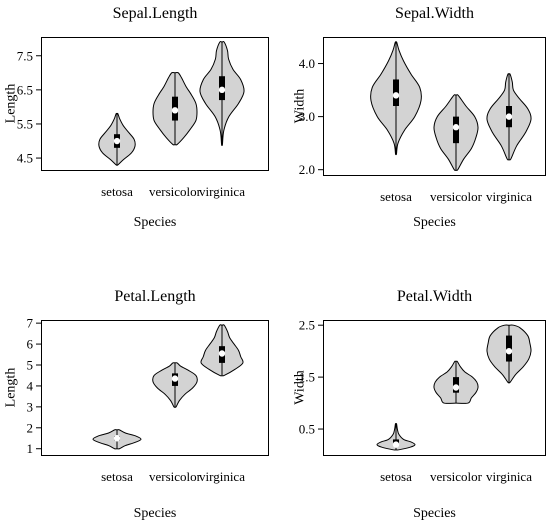  What do you see at coordinates (307, 377) in the screenshot?
I see `y-tick-label-petal-width: 1.5` at bounding box center [307, 377].